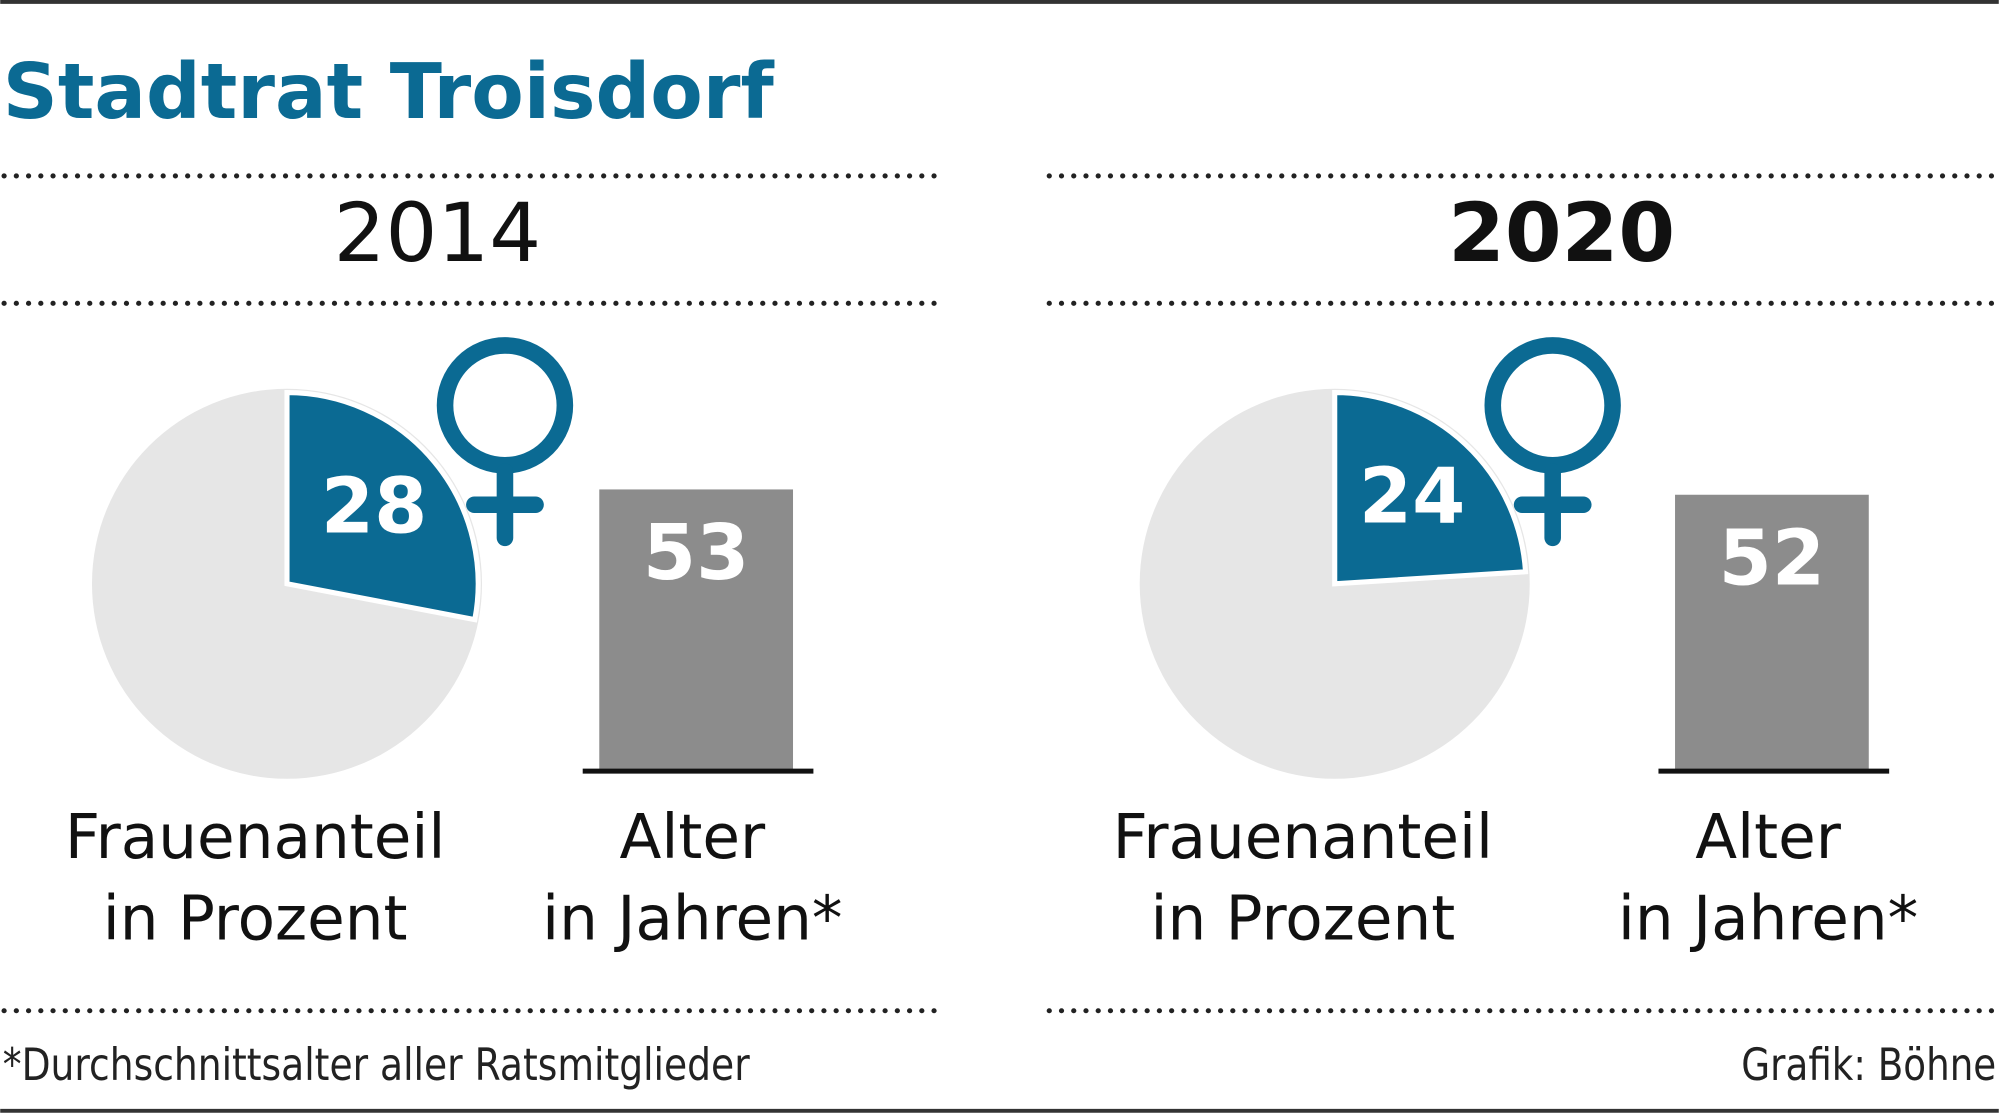  I want to click on pie-value-label: 28, so click(374, 507).